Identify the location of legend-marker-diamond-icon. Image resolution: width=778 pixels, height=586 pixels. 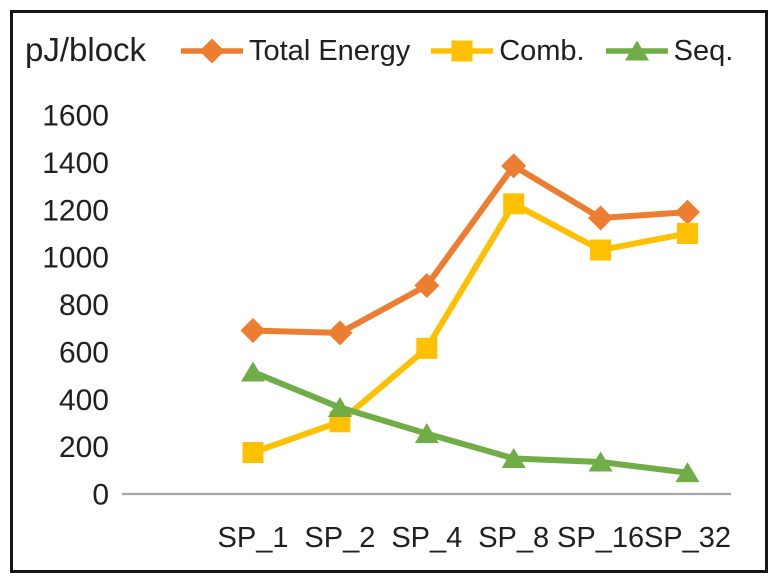
(212, 51).